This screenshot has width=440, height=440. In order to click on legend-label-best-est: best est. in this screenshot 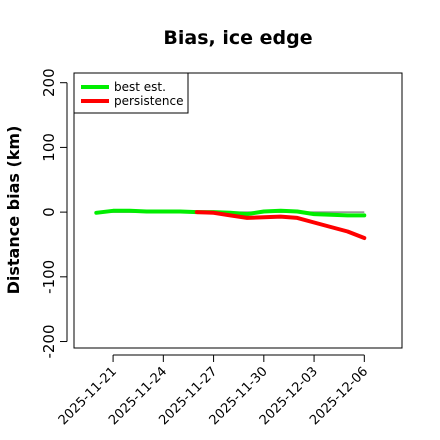, I will do `click(140, 87)`.